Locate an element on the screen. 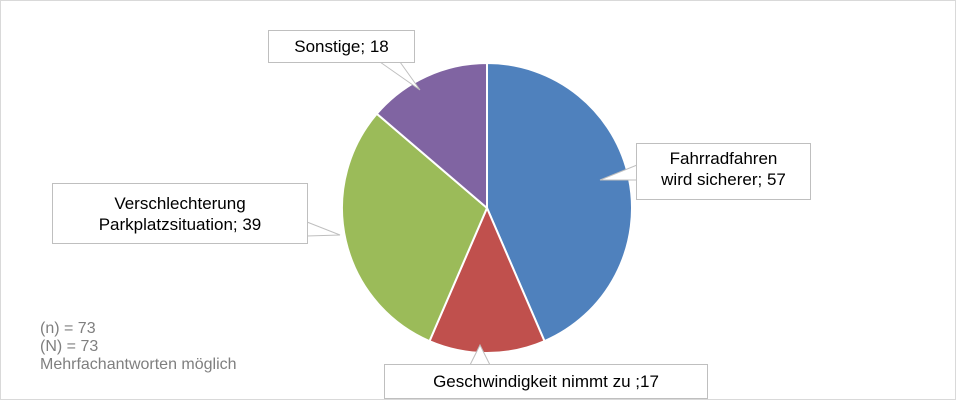  data-label: Sonstige; 18 is located at coordinates (341, 46).